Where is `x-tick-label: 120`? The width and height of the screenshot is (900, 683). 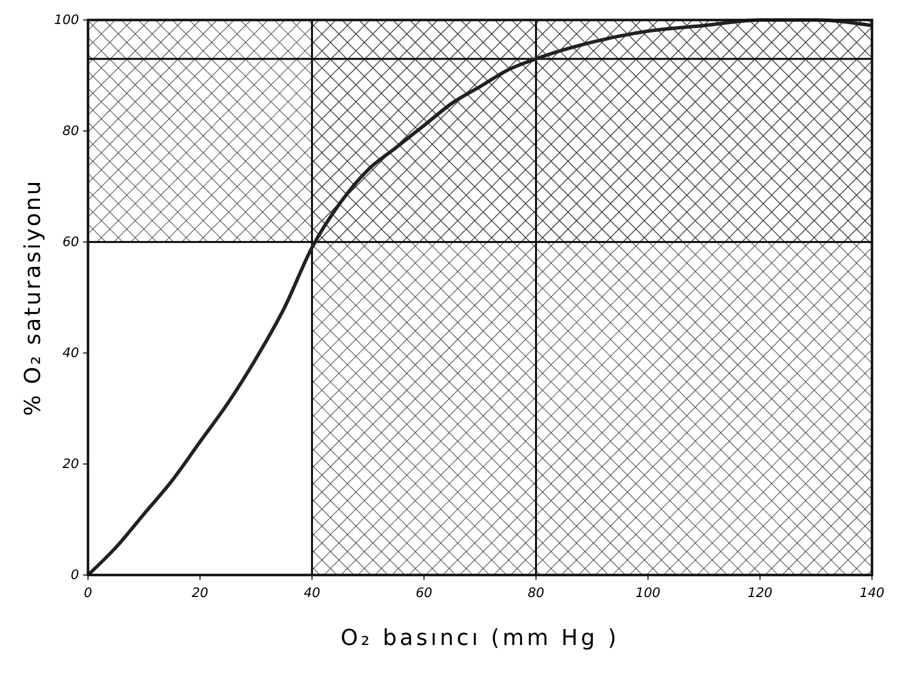
x-tick-label: 120 is located at coordinates (760, 593).